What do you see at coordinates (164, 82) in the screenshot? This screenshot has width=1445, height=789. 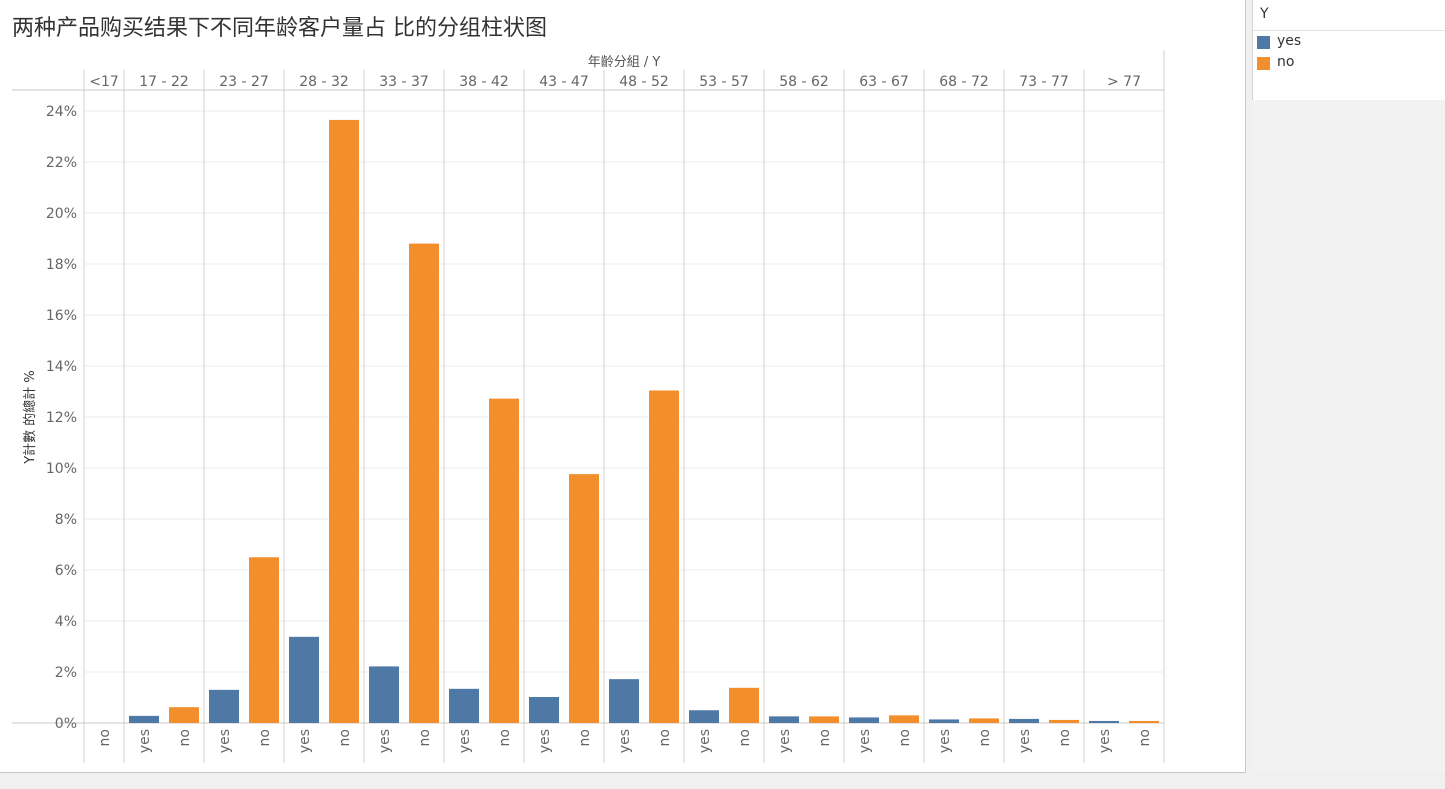 I see `group-label: 17 - 22` at bounding box center [164, 82].